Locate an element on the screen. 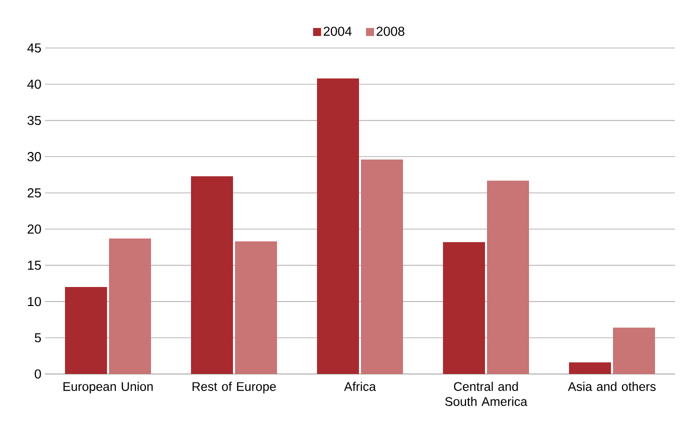 The image size is (681, 422). y-tick-label: 10 is located at coordinates (34, 301).